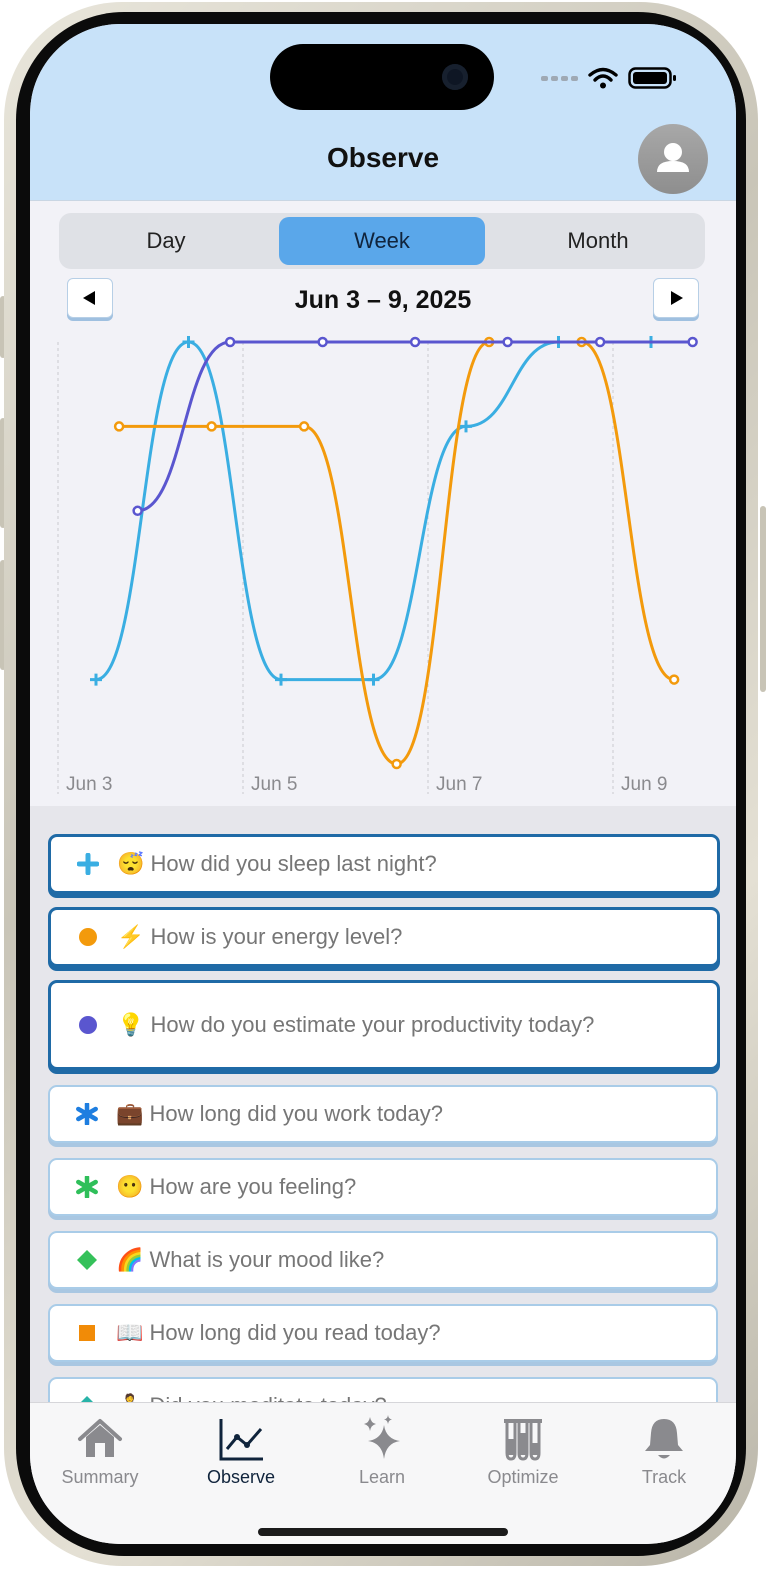  What do you see at coordinates (87, 1333) in the screenshot?
I see `square-marker-icon` at bounding box center [87, 1333].